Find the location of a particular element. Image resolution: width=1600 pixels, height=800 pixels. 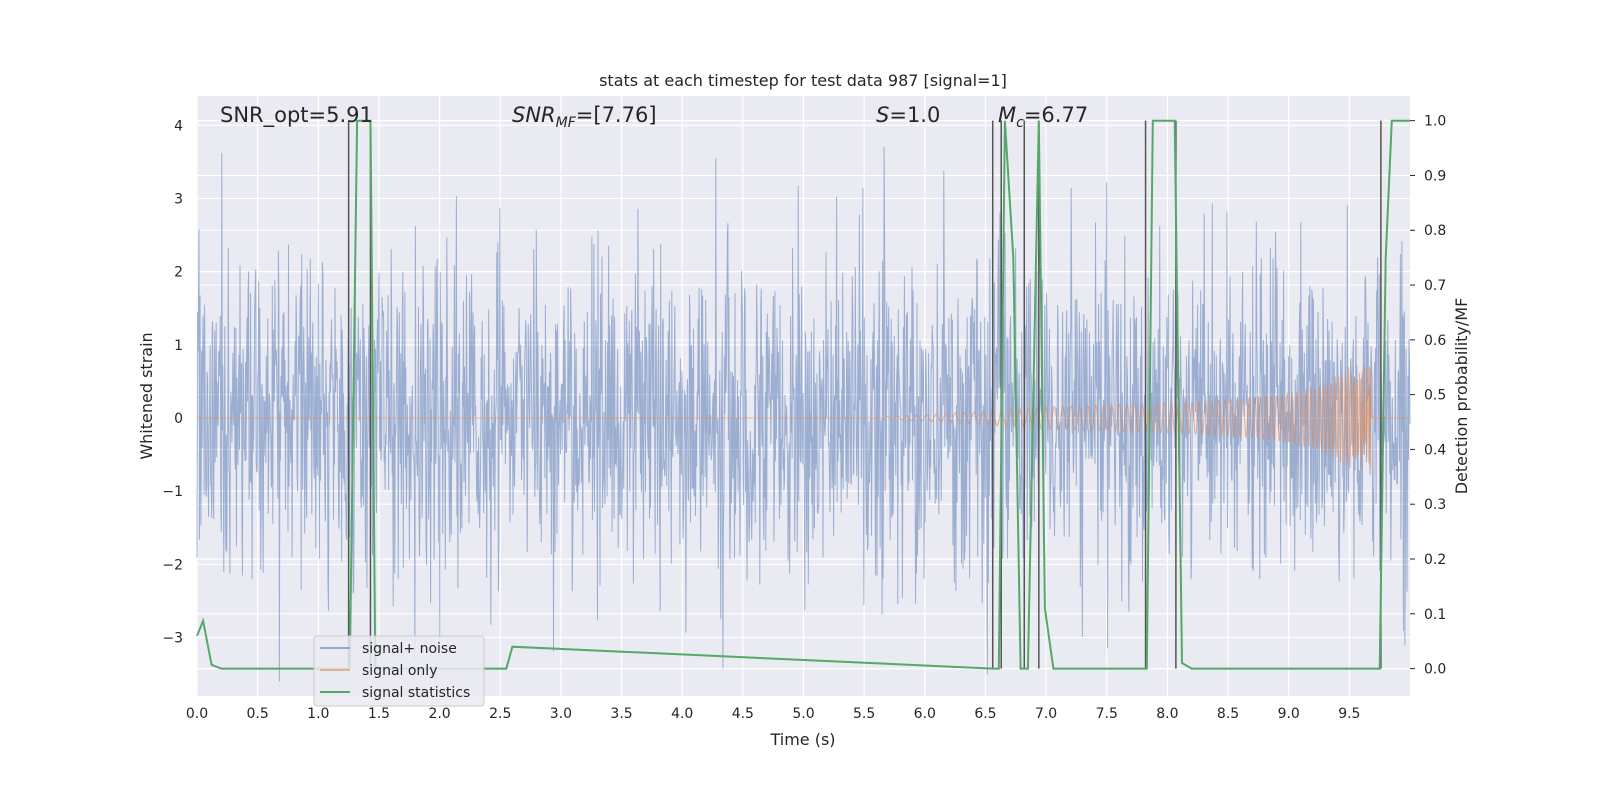

x-tick-label: 3.0 is located at coordinates (561, 714).